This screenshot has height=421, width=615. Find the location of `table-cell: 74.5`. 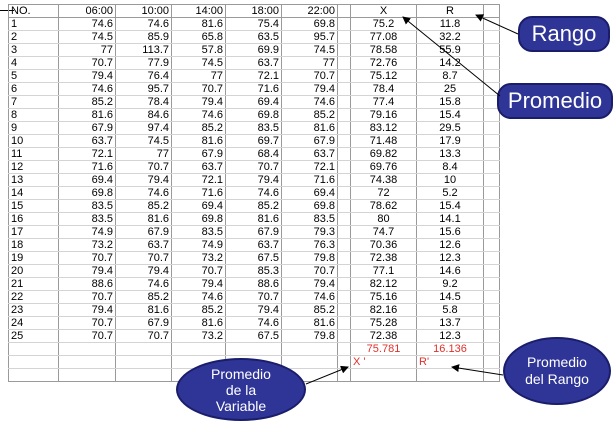

table-cell: 74.5 is located at coordinates (143, 141).